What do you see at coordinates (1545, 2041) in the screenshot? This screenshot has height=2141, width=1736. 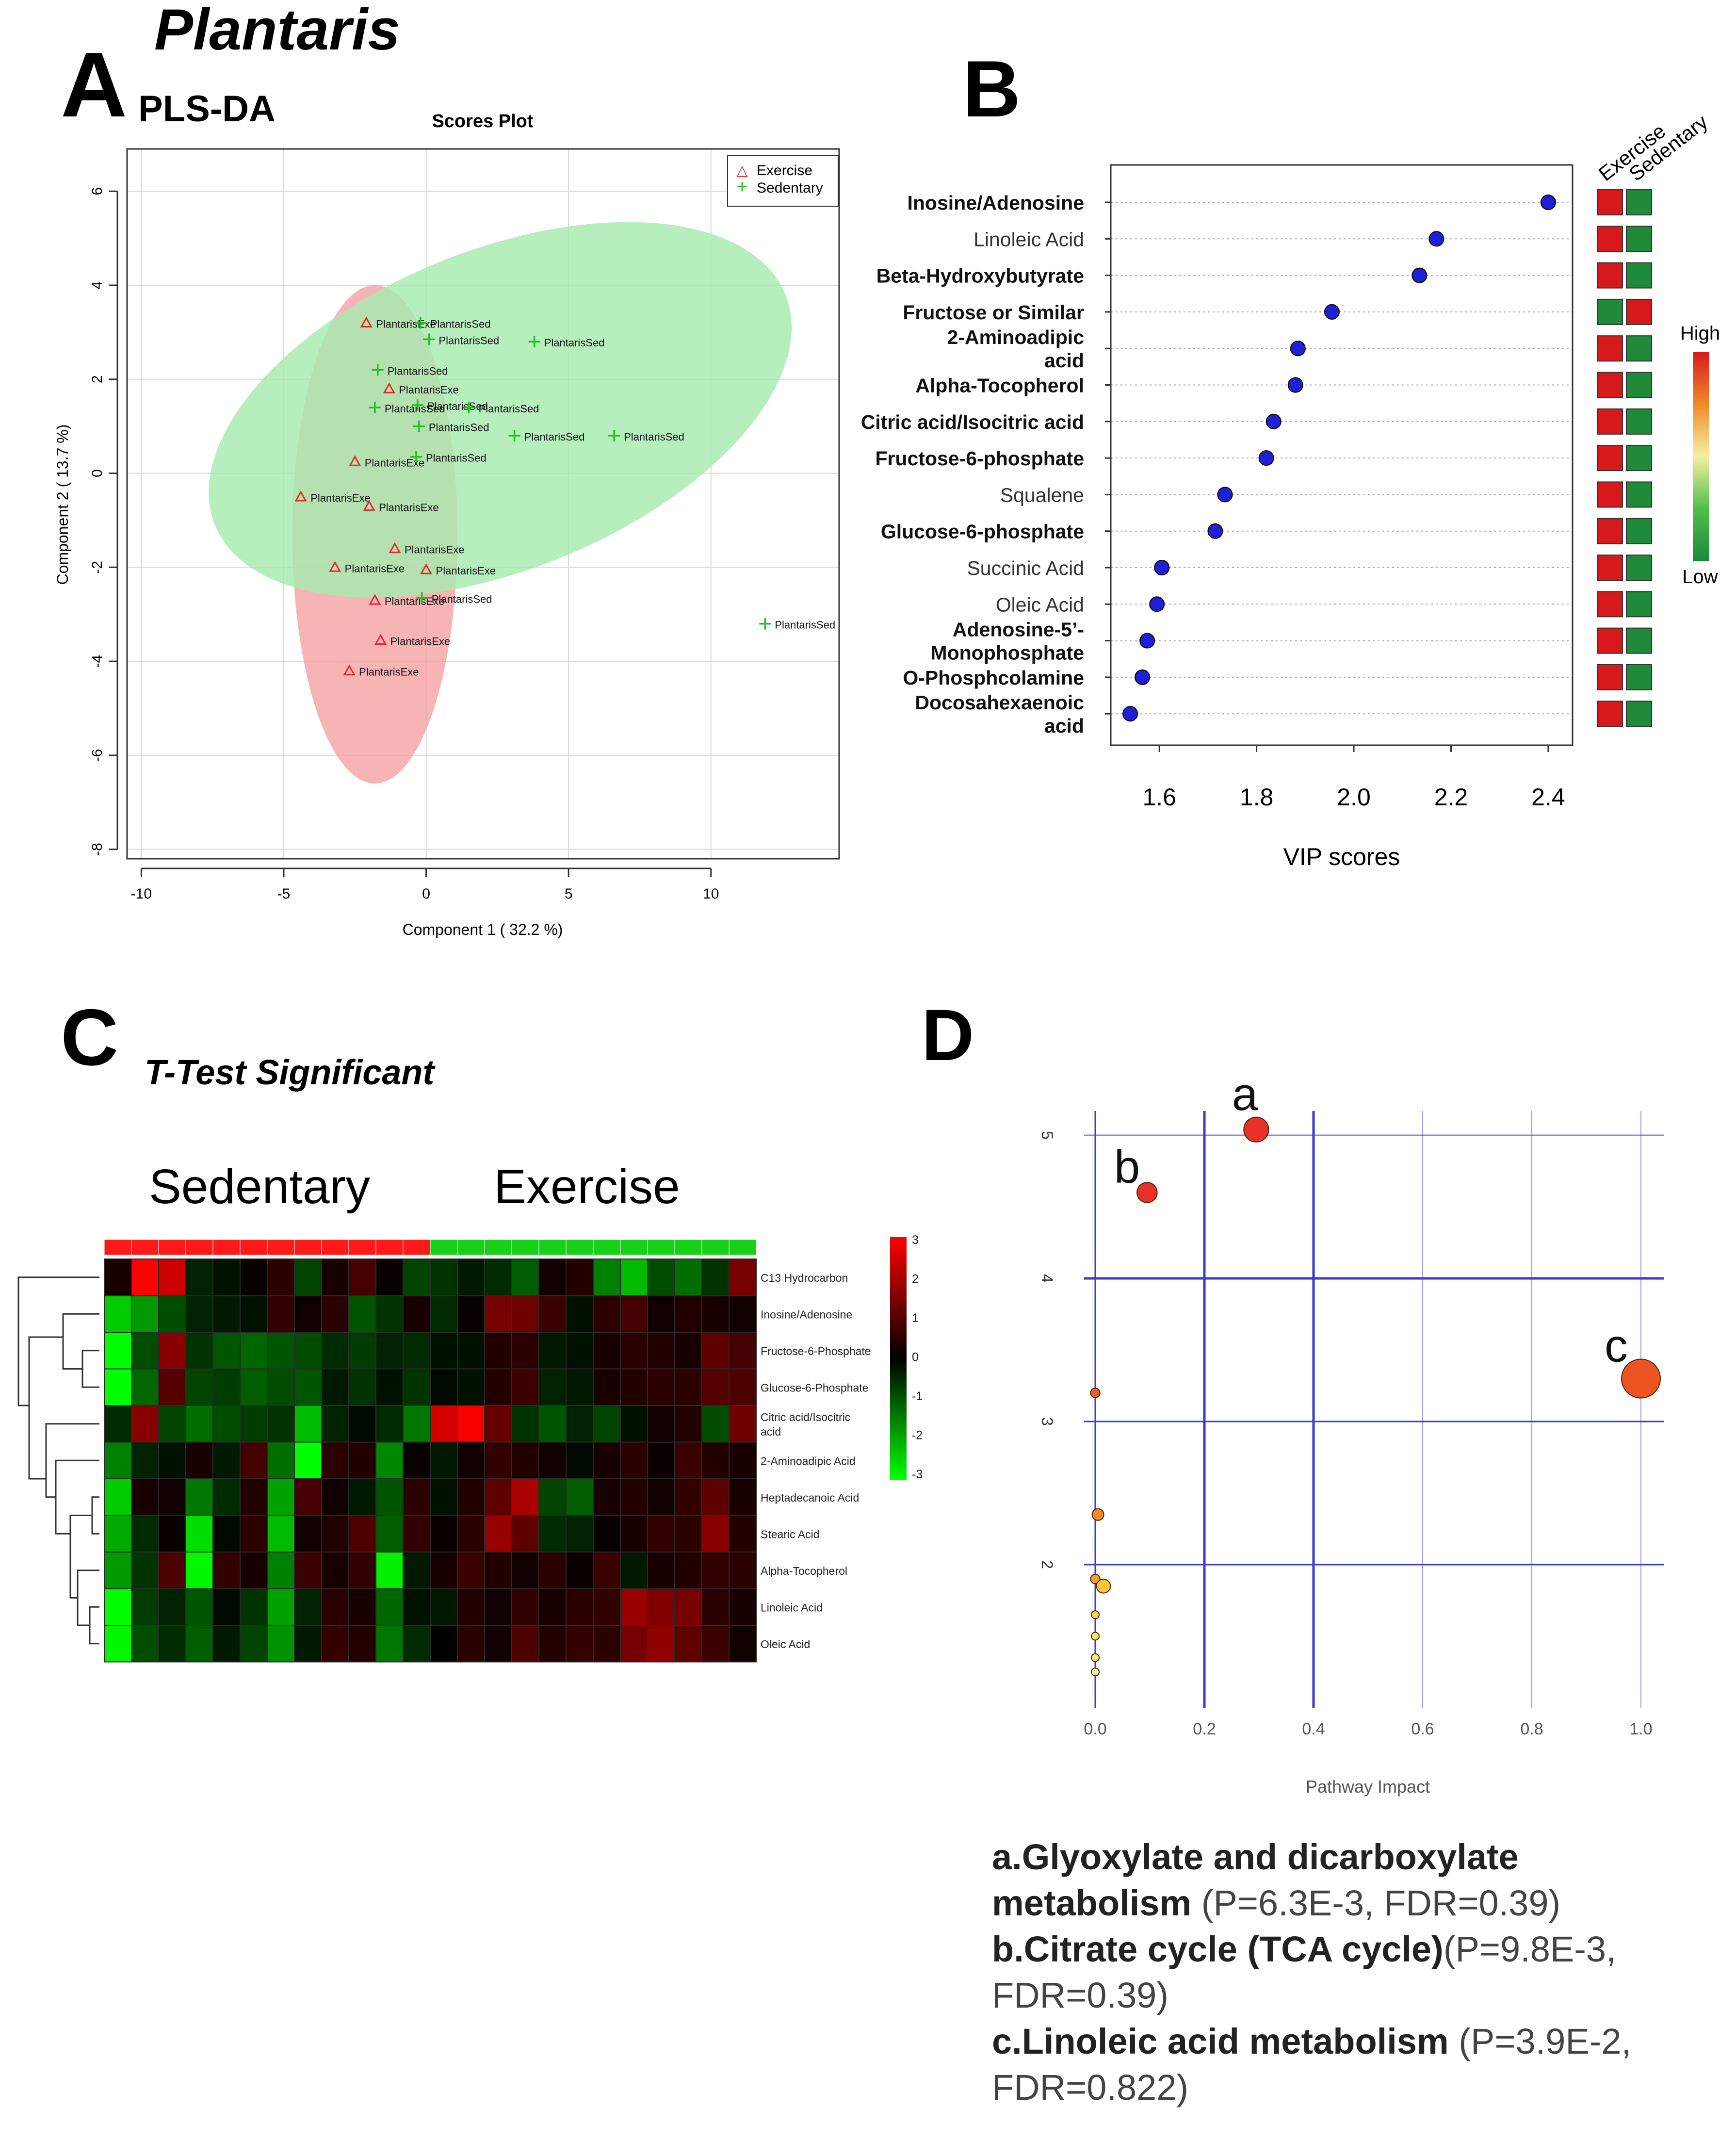 I see `pathway-c-stats-1: (P=3.9E-2,` at bounding box center [1545, 2041].